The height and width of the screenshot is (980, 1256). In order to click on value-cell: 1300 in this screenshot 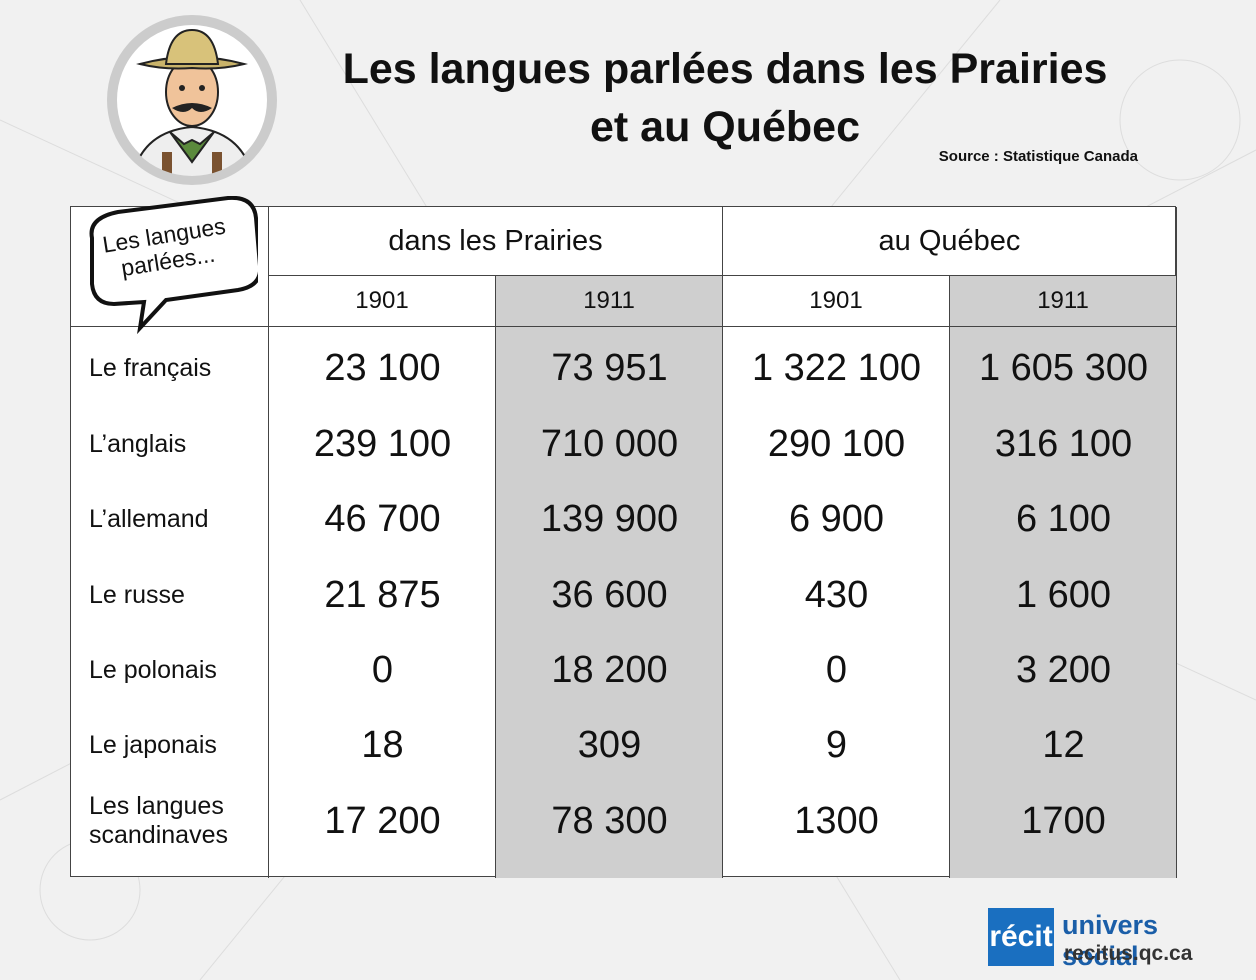, I will do `click(836, 820)`.